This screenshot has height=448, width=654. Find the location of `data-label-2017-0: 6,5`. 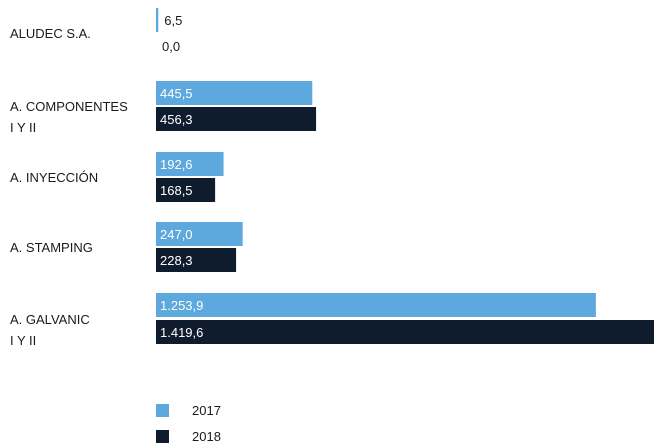

data-label-2017-0: 6,5 is located at coordinates (173, 20).